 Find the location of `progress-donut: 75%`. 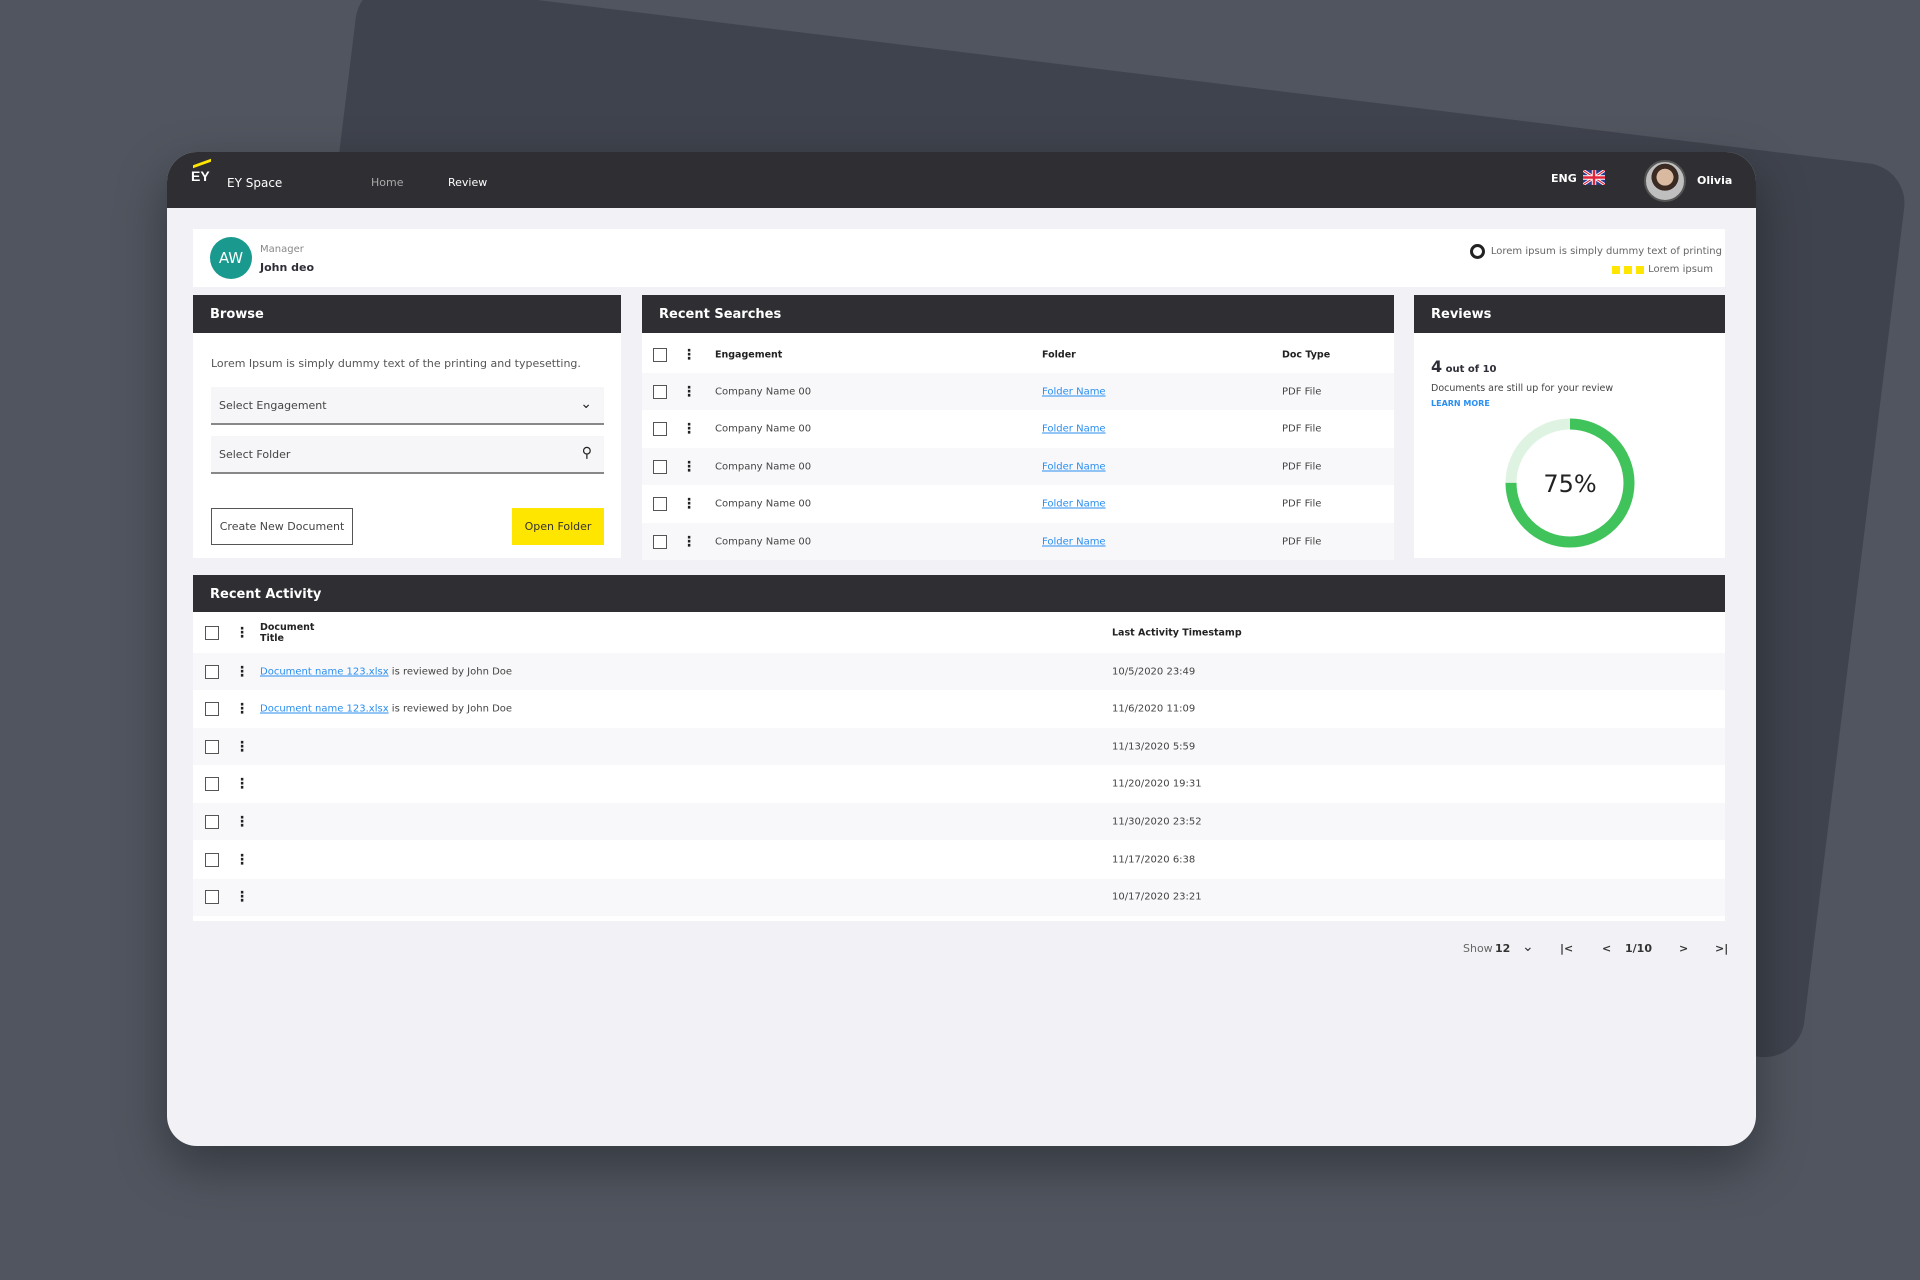

progress-donut: 75% is located at coordinates (1570, 483).